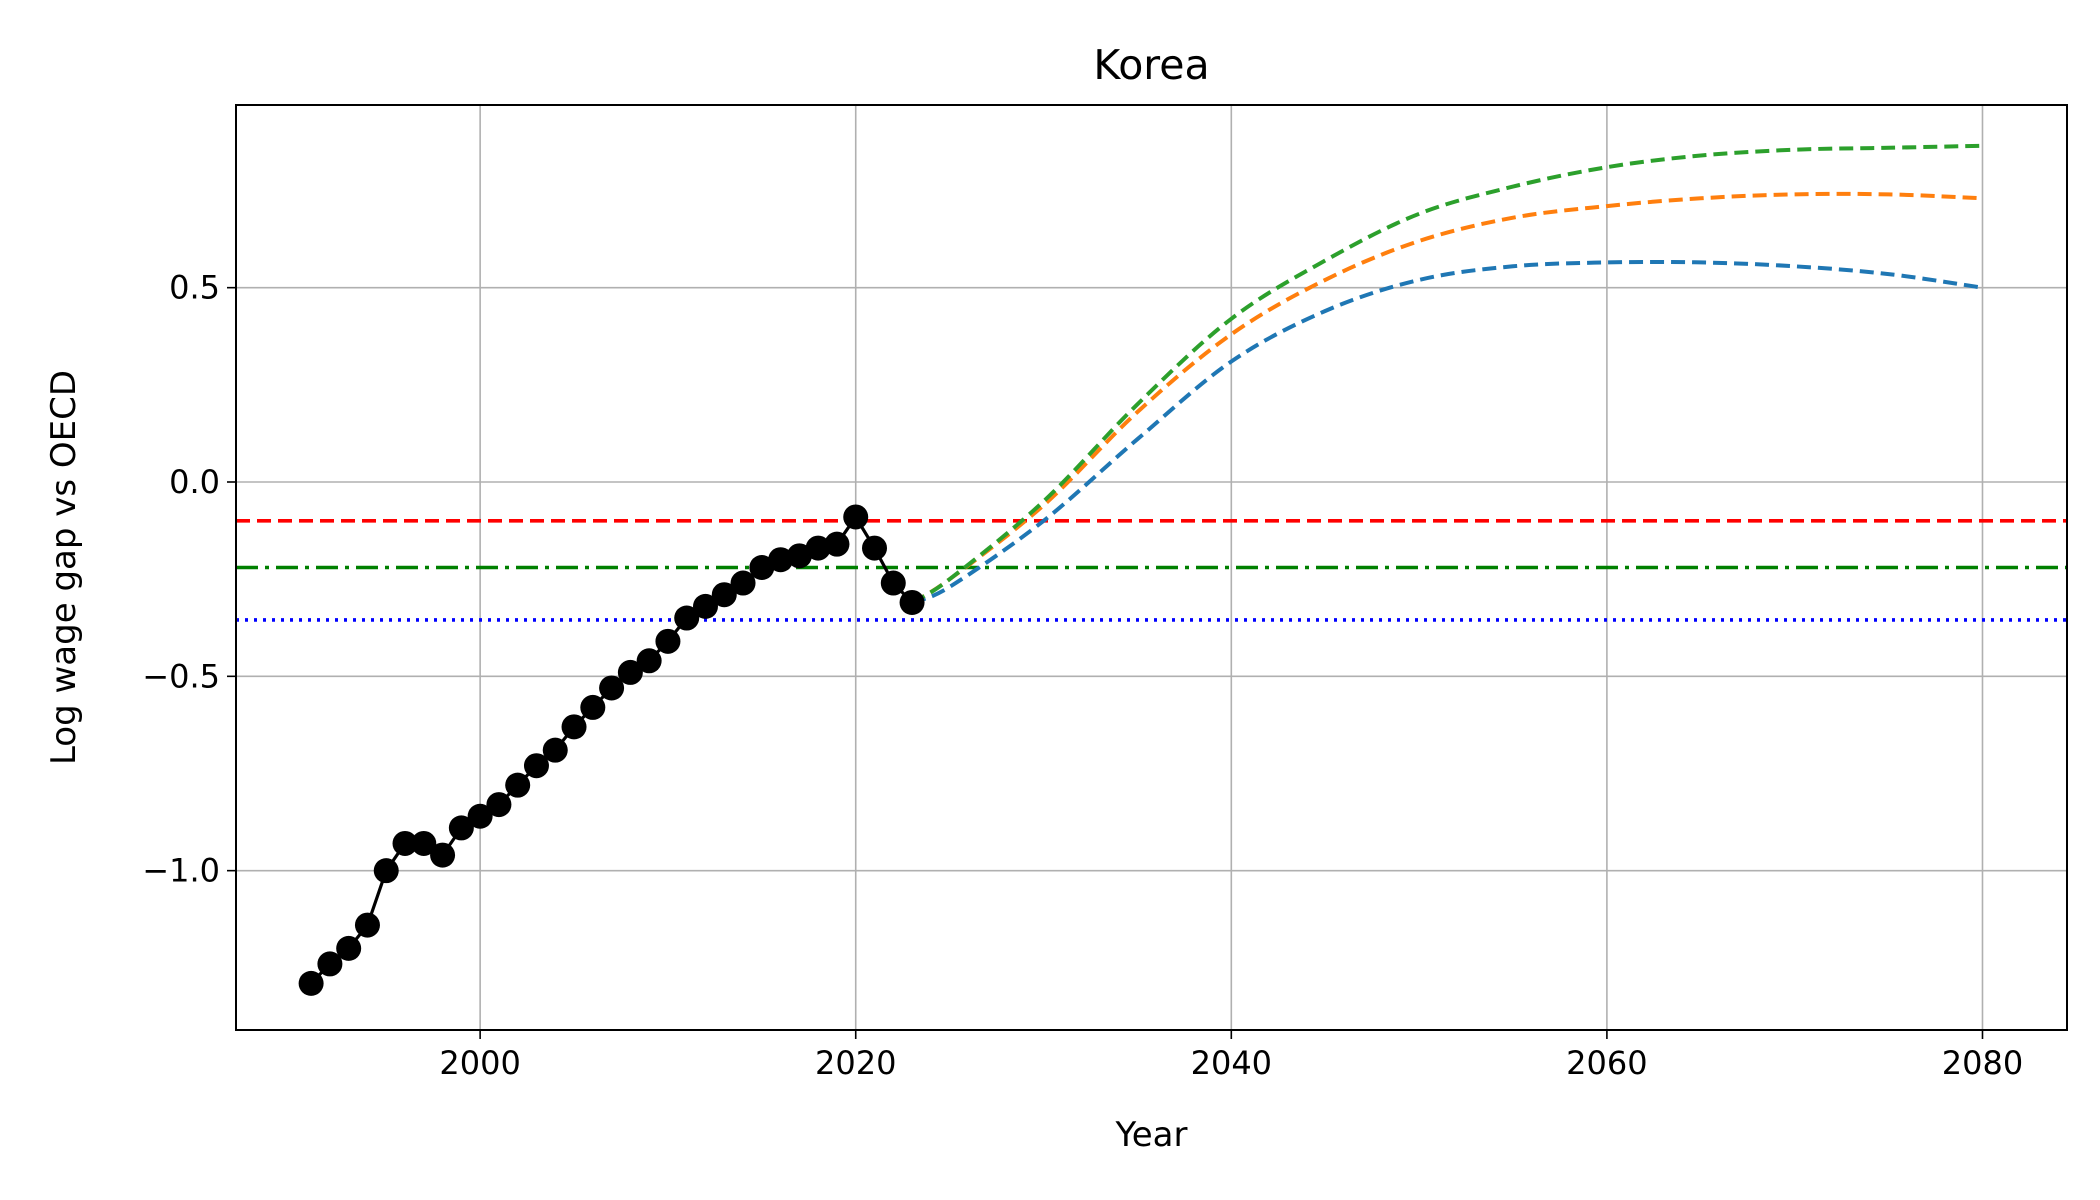  I want to click on x-tick-label: 2020, so click(855, 1063).